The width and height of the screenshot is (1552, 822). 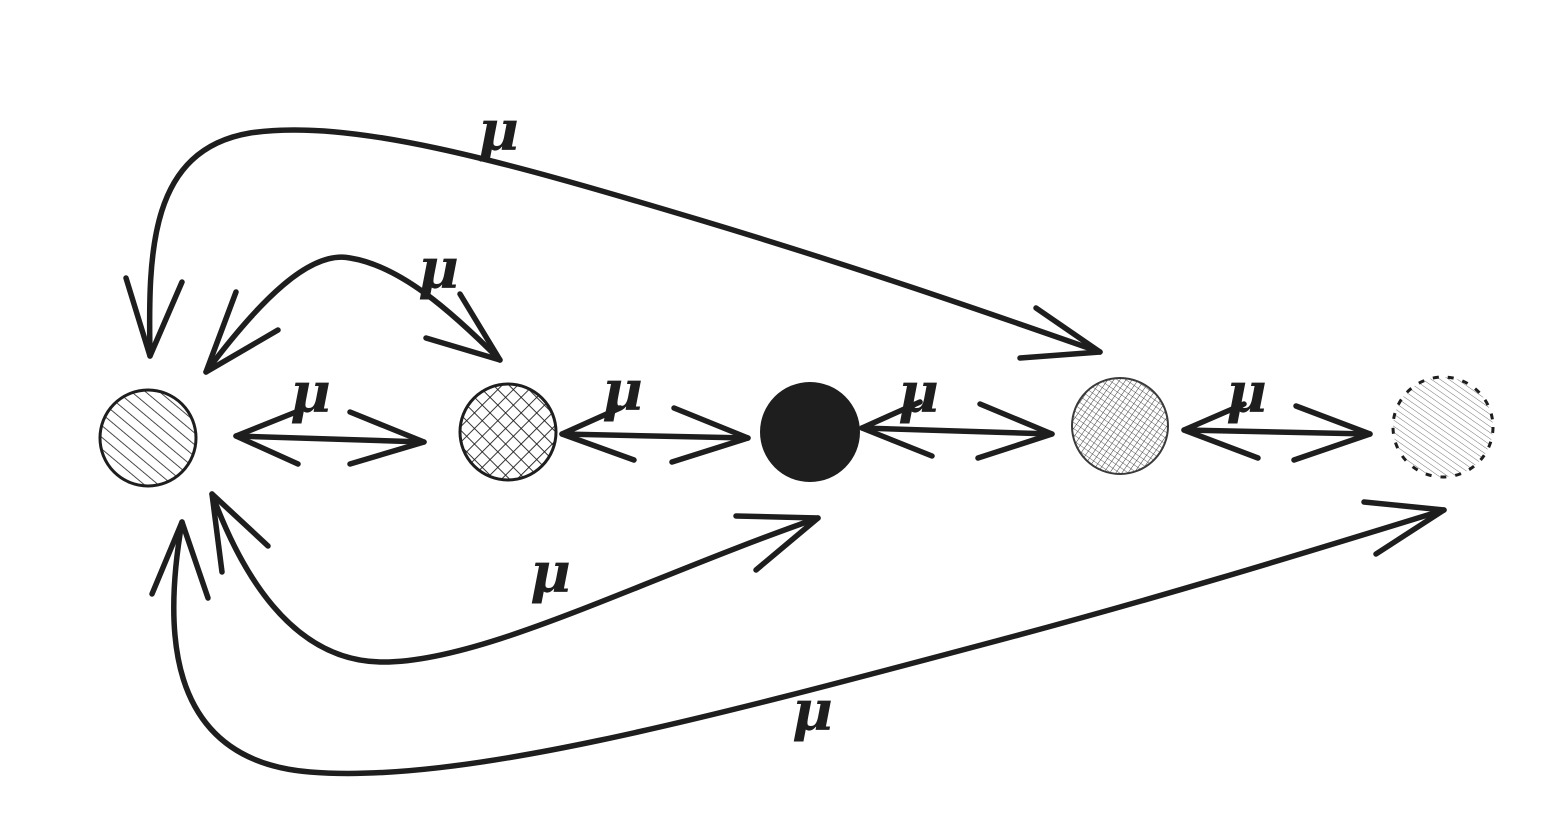 I want to click on edge-n1-n2: μ, so click(x=330, y=413).